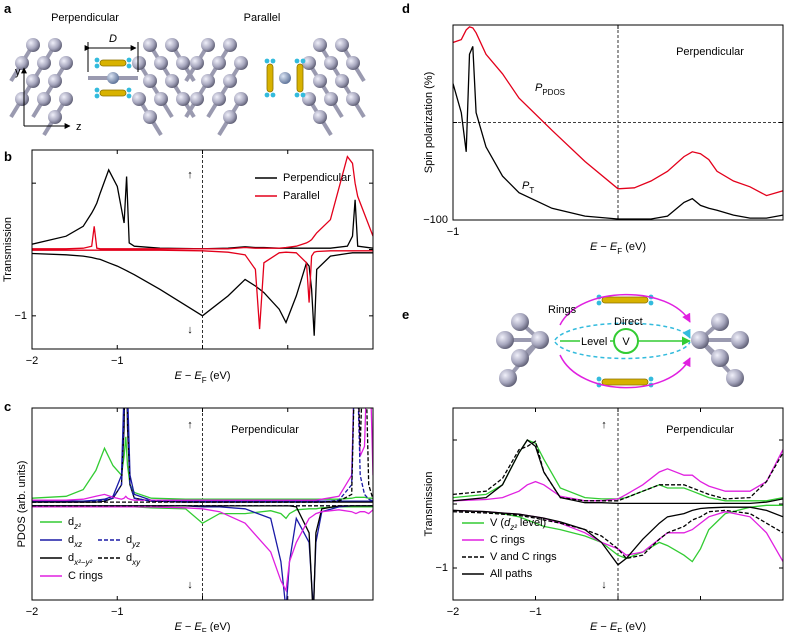  What do you see at coordinates (435, 220) in the screenshot?
I see `text-part: −100` at bounding box center [435, 220].